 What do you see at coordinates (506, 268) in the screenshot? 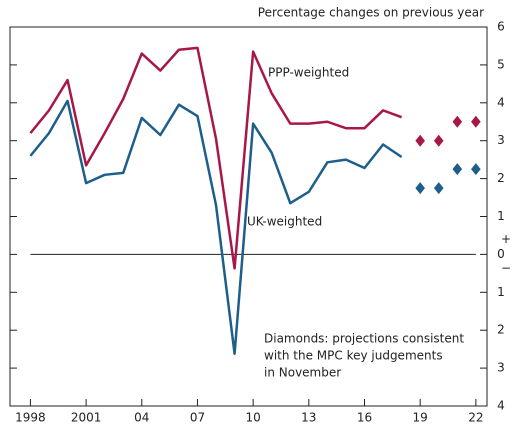
I see `sign-minus: −` at bounding box center [506, 268].